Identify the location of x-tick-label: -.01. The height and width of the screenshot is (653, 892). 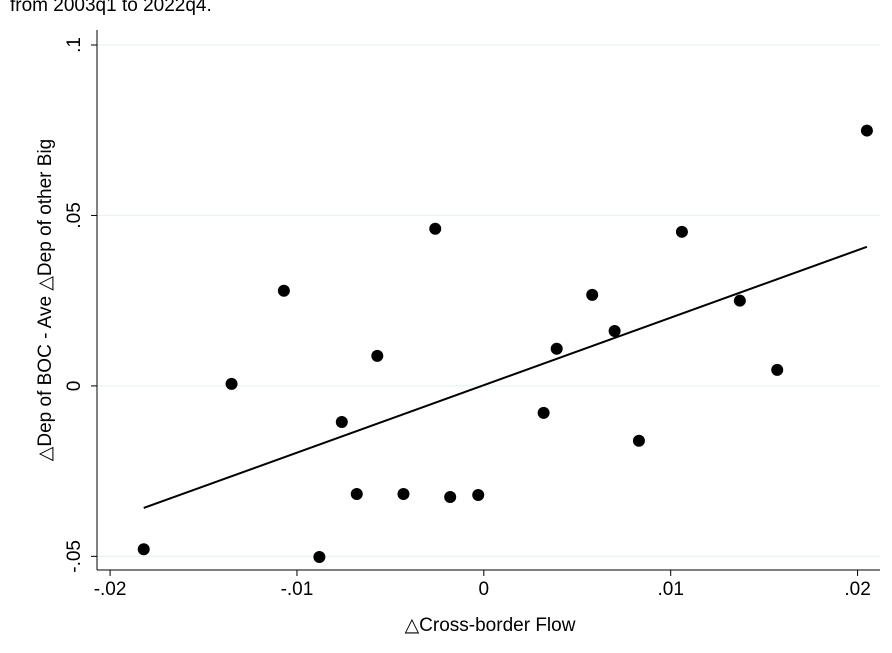
(297, 589).